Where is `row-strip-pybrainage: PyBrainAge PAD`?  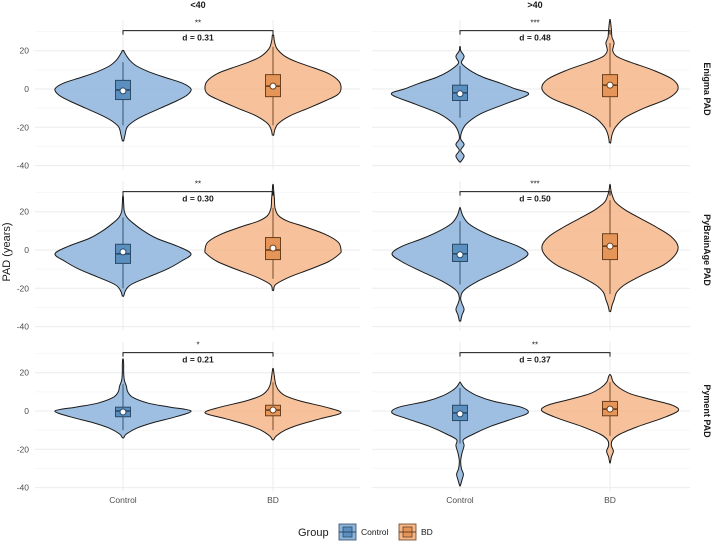 row-strip-pybrainage: PyBrainAge PAD is located at coordinates (707, 250).